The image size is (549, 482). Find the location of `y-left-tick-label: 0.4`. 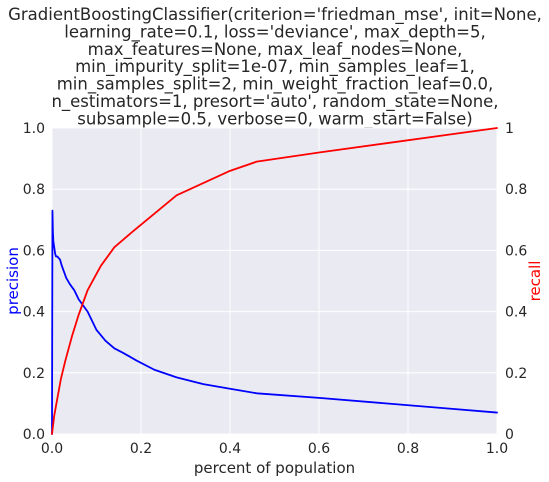

y-left-tick-label: 0.4 is located at coordinates (34, 313).